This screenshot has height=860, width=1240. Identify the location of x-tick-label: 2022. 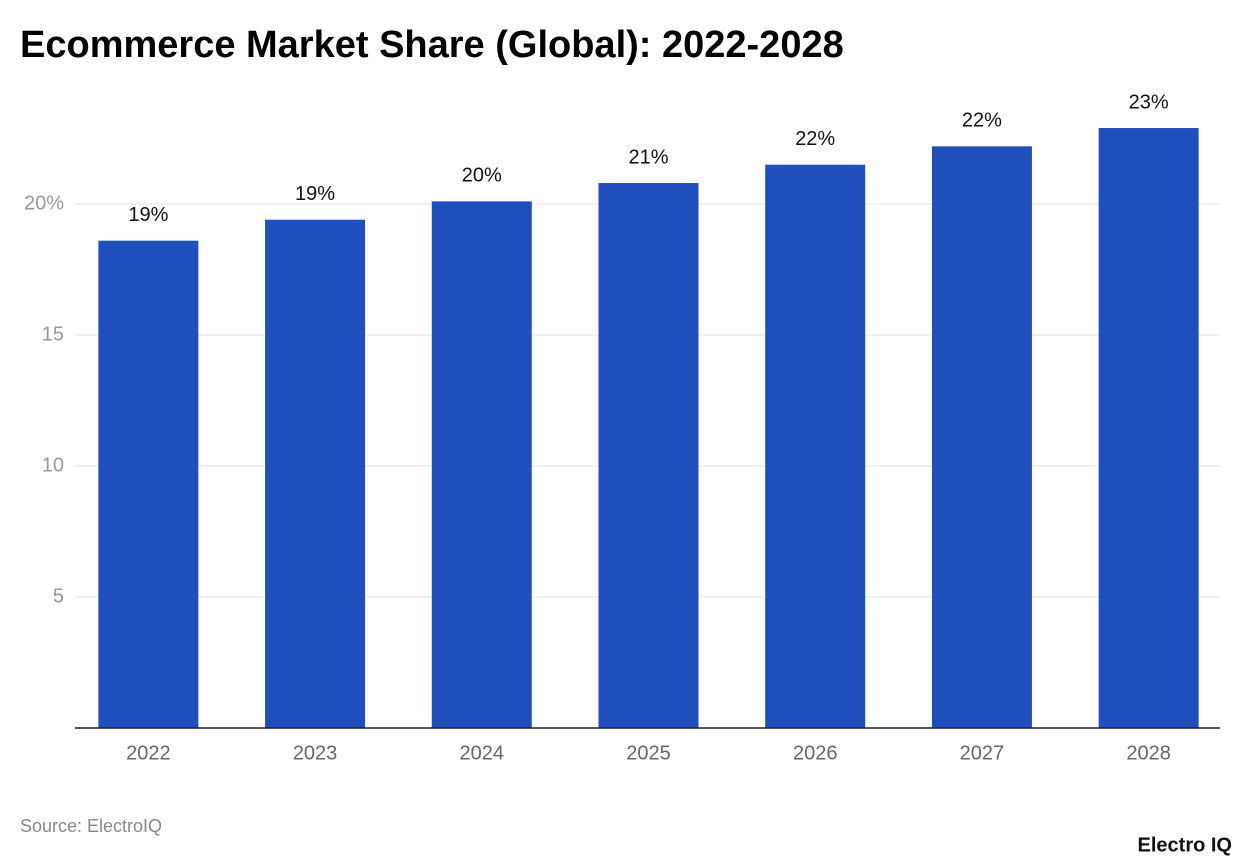
(148, 753).